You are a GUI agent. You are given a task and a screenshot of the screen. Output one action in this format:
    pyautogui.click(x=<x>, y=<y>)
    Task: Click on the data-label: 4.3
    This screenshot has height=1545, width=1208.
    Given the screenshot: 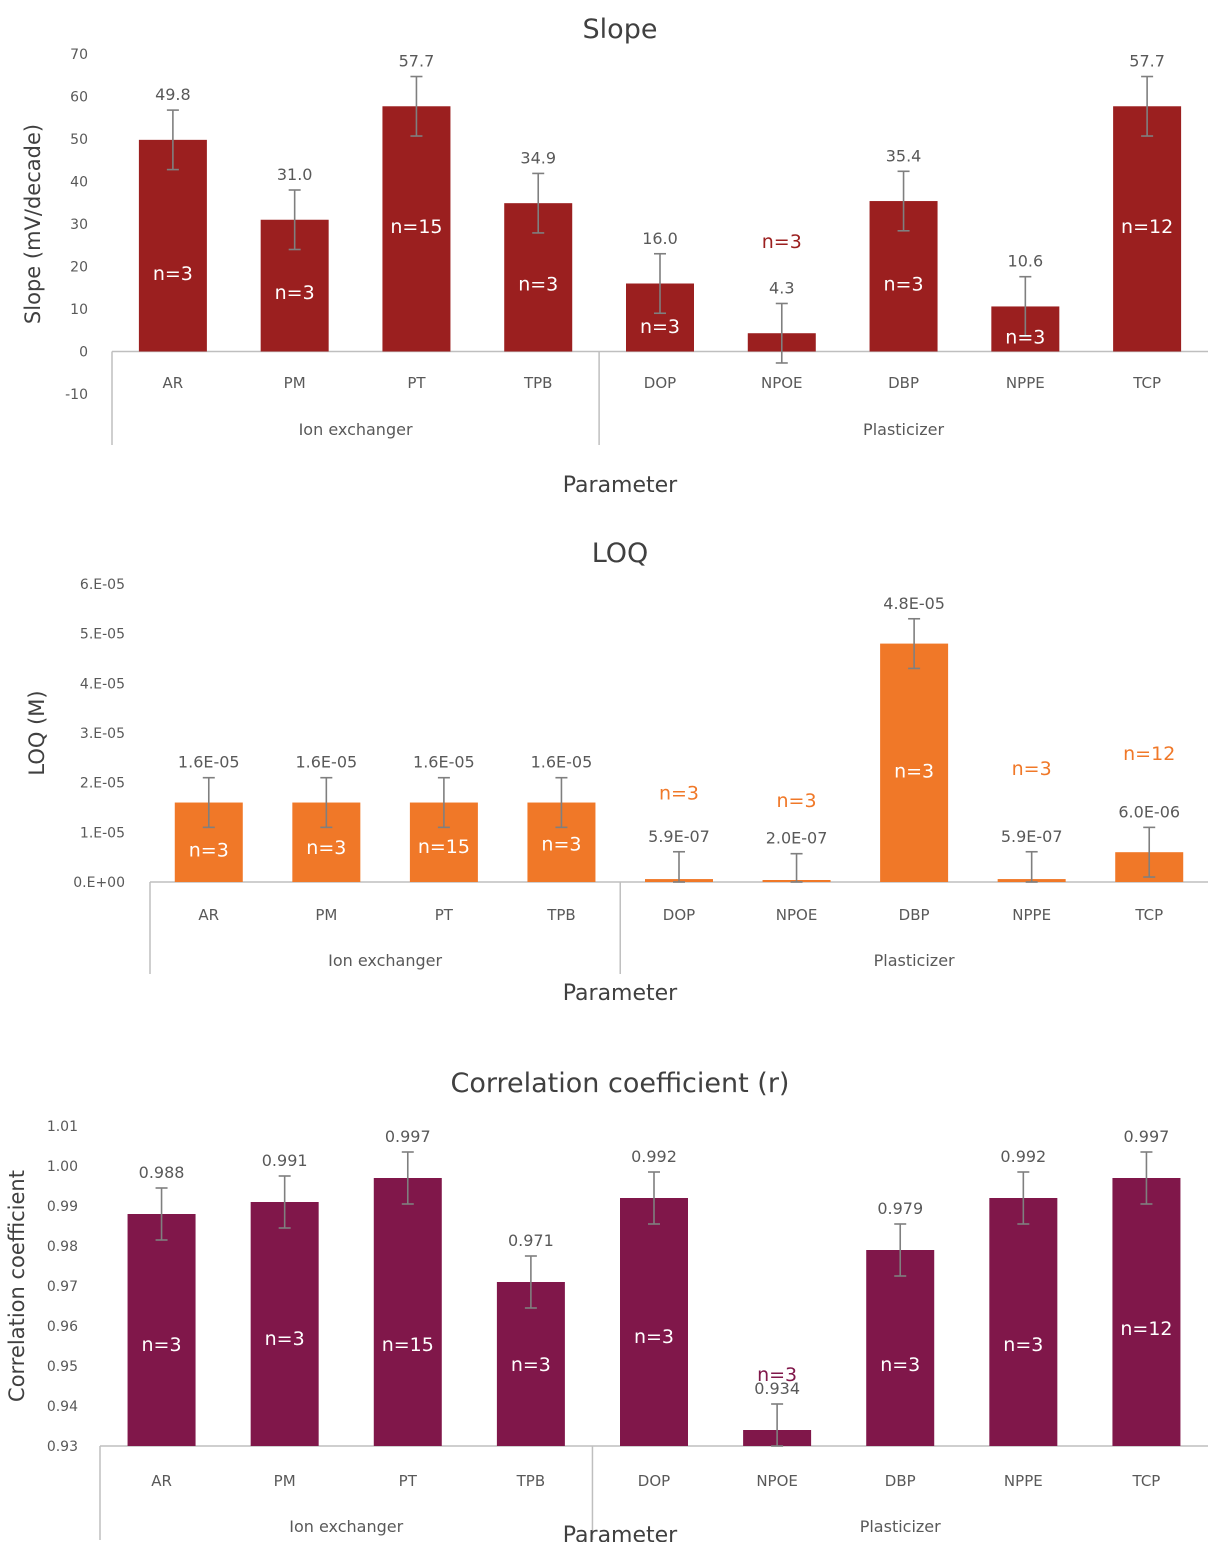 What is the action you would take?
    pyautogui.click(x=781, y=287)
    